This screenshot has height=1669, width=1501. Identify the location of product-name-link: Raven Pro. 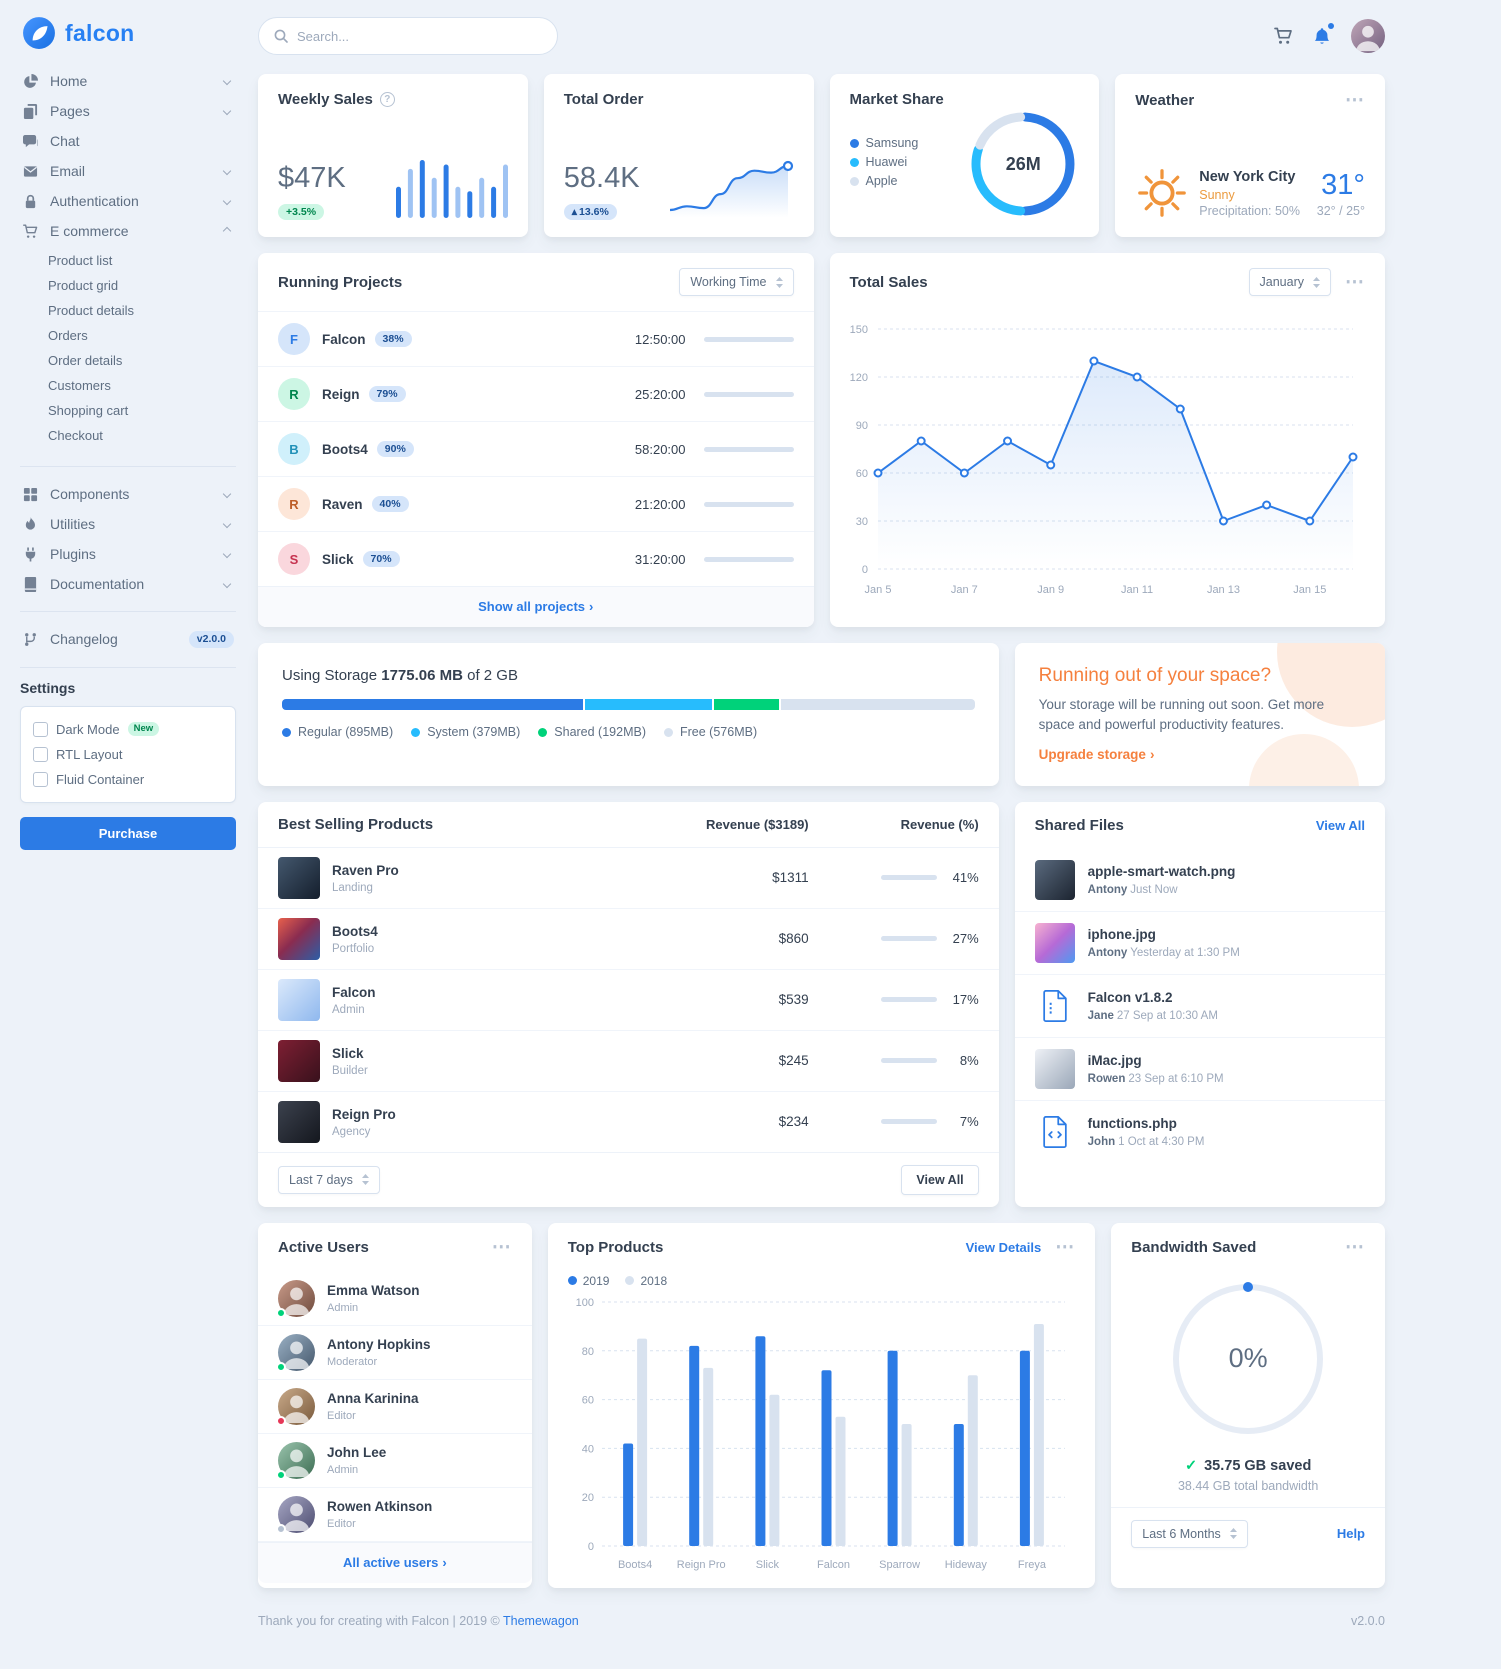
(365, 870).